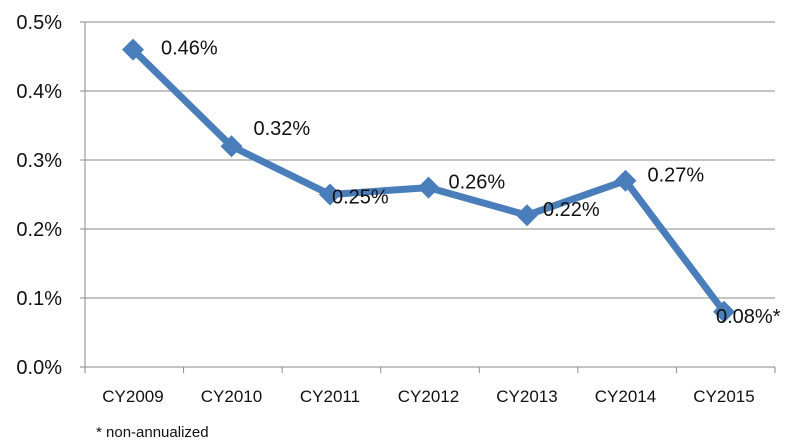  Describe the element at coordinates (39, 23) in the screenshot. I see `y-tick-label: 0.5%` at that location.